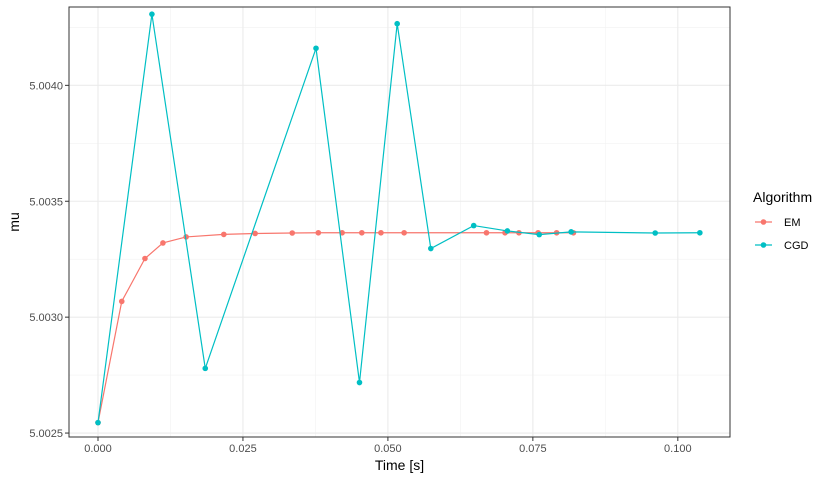 This screenshot has width=830, height=481. Describe the element at coordinates (678, 449) in the screenshot. I see `x-tick-label: 0.100` at that location.